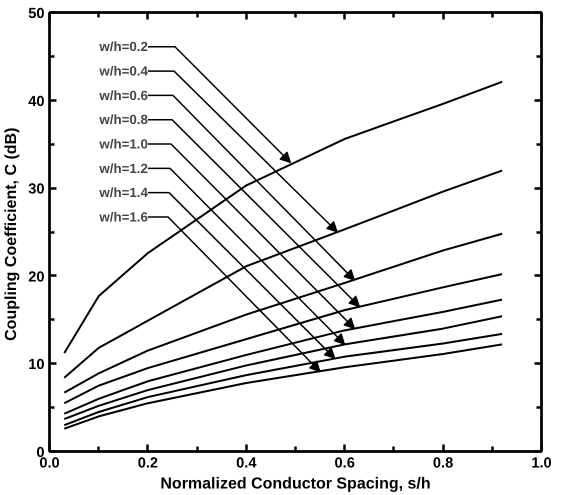 This screenshot has width=563, height=495. I want to click on annotation: w/h=1.6, so click(123, 216).